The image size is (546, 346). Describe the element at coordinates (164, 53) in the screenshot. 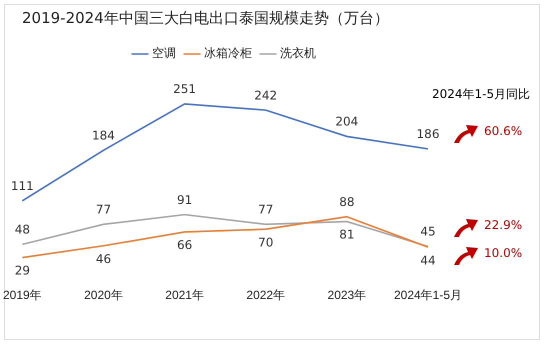

I see `legend-label: 空调` at that location.